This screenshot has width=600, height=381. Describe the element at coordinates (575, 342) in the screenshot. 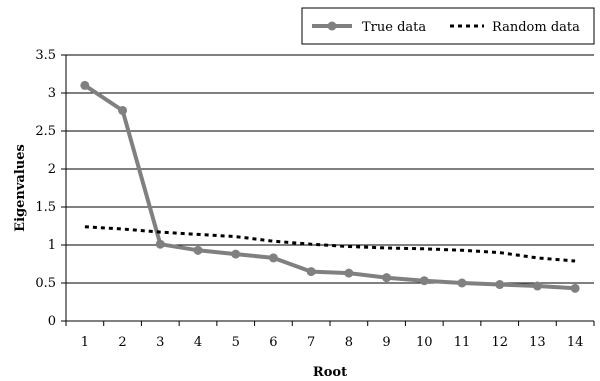

I see `x-tick-label: 14` at that location.